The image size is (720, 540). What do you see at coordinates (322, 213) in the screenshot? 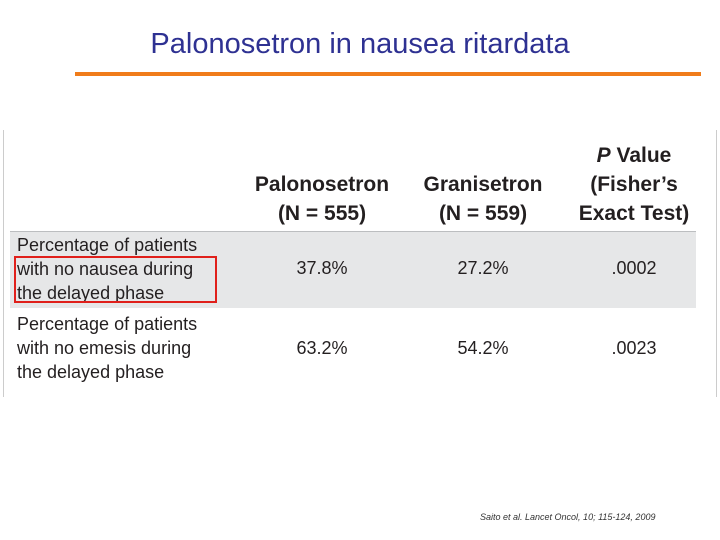
I see `header-line: (N = 555)` at bounding box center [322, 213].